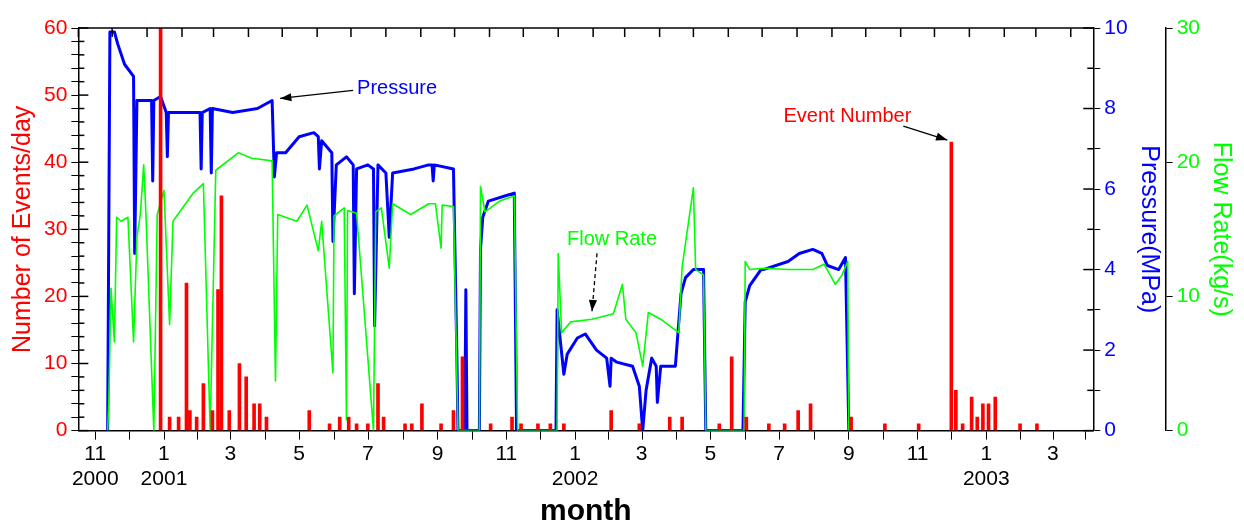  What do you see at coordinates (397, 86) in the screenshot?
I see `text: Pressure` at bounding box center [397, 86].